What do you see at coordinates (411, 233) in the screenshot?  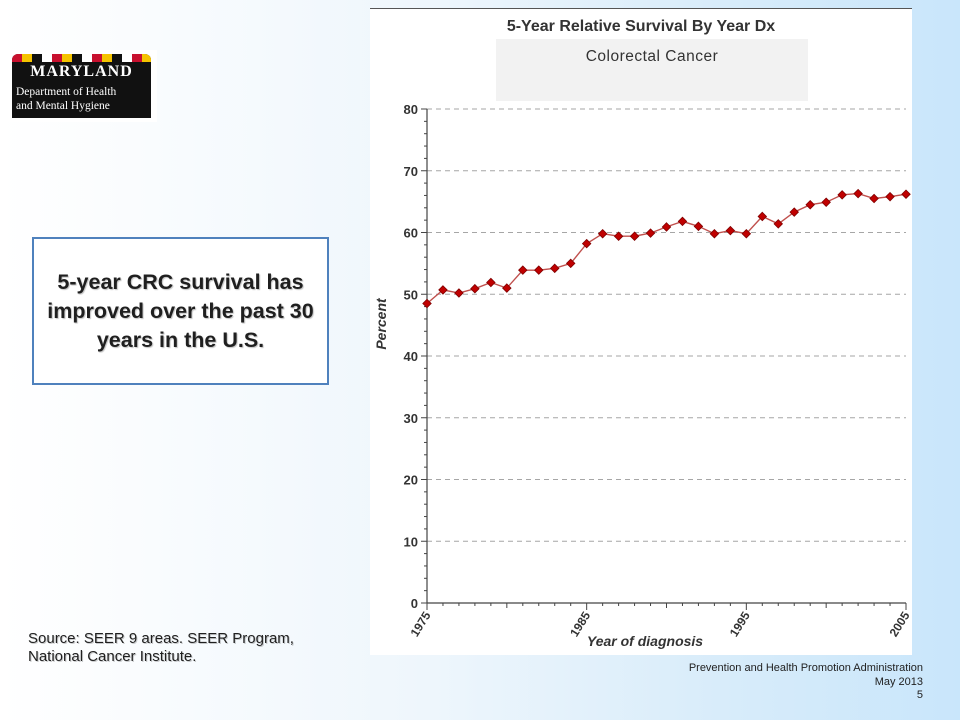 I see `y-tick-label-60: 60` at bounding box center [411, 233].